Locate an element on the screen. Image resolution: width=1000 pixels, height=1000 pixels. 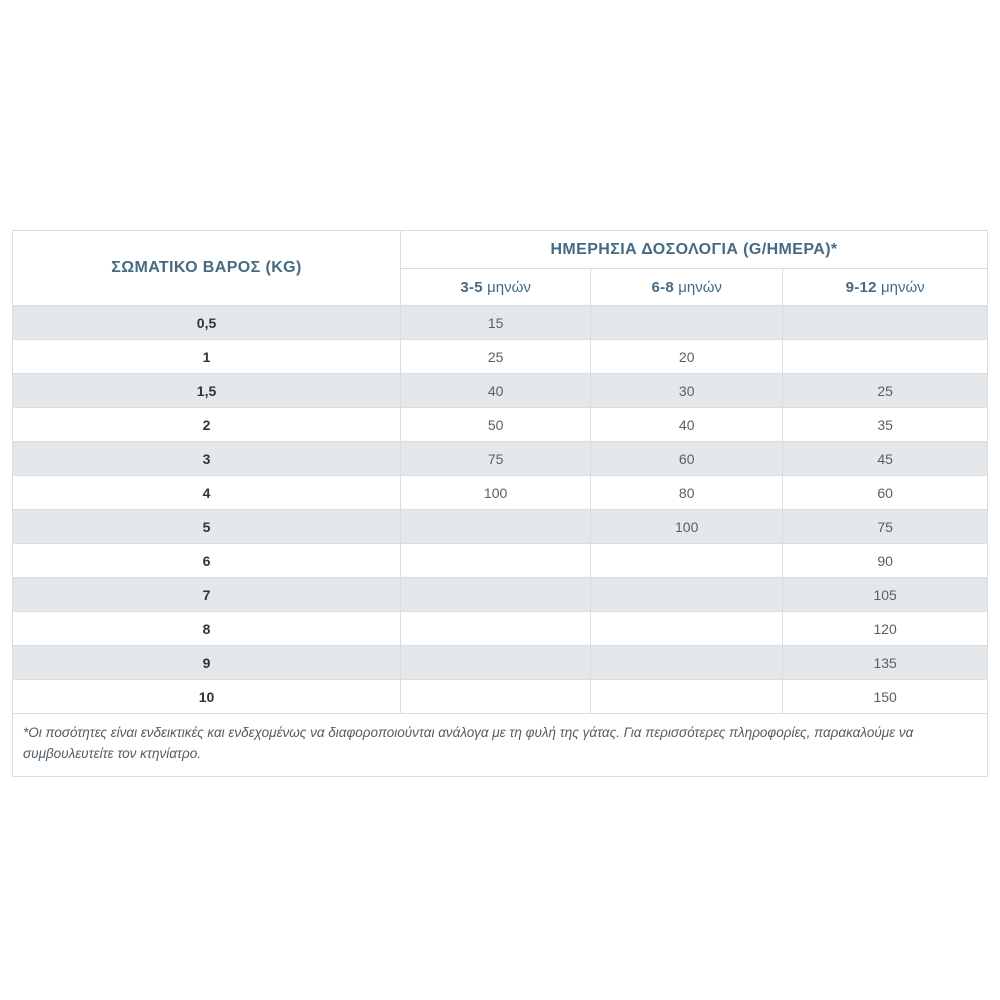
weight-cell: 1,5 is located at coordinates (206, 390).